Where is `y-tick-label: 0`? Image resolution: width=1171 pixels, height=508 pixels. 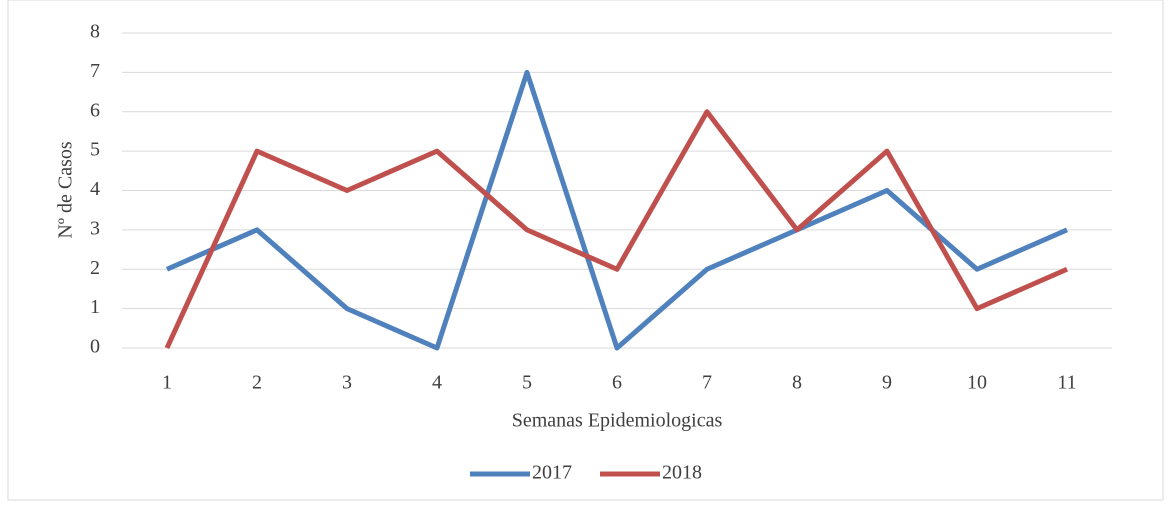
y-tick-label: 0 is located at coordinates (95, 347).